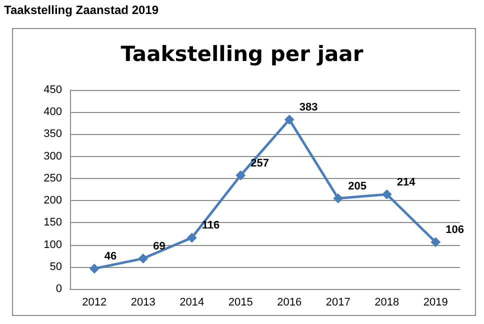  Describe the element at coordinates (53, 90) in the screenshot. I see `y-tick-label: 450` at that location.